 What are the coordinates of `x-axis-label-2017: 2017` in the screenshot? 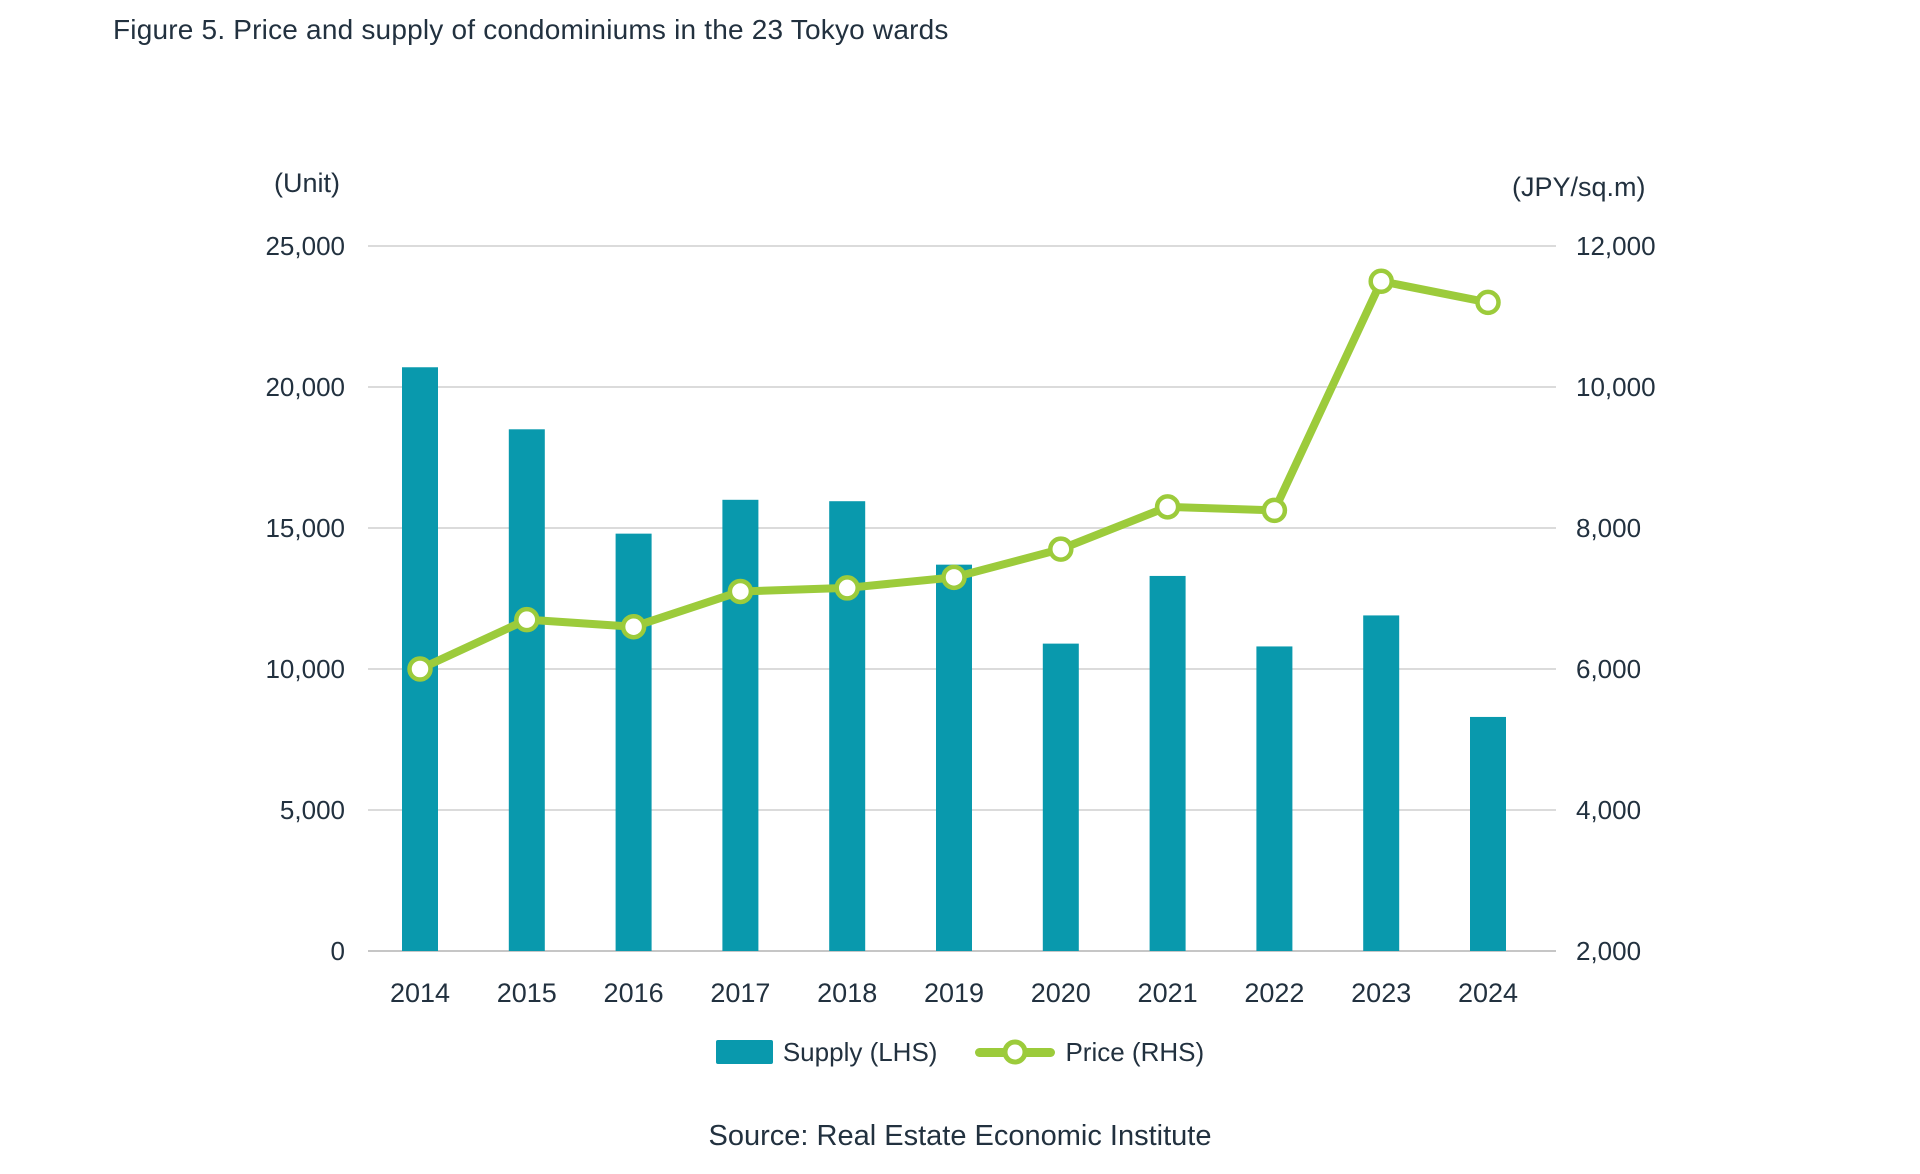 It's located at (740, 993).